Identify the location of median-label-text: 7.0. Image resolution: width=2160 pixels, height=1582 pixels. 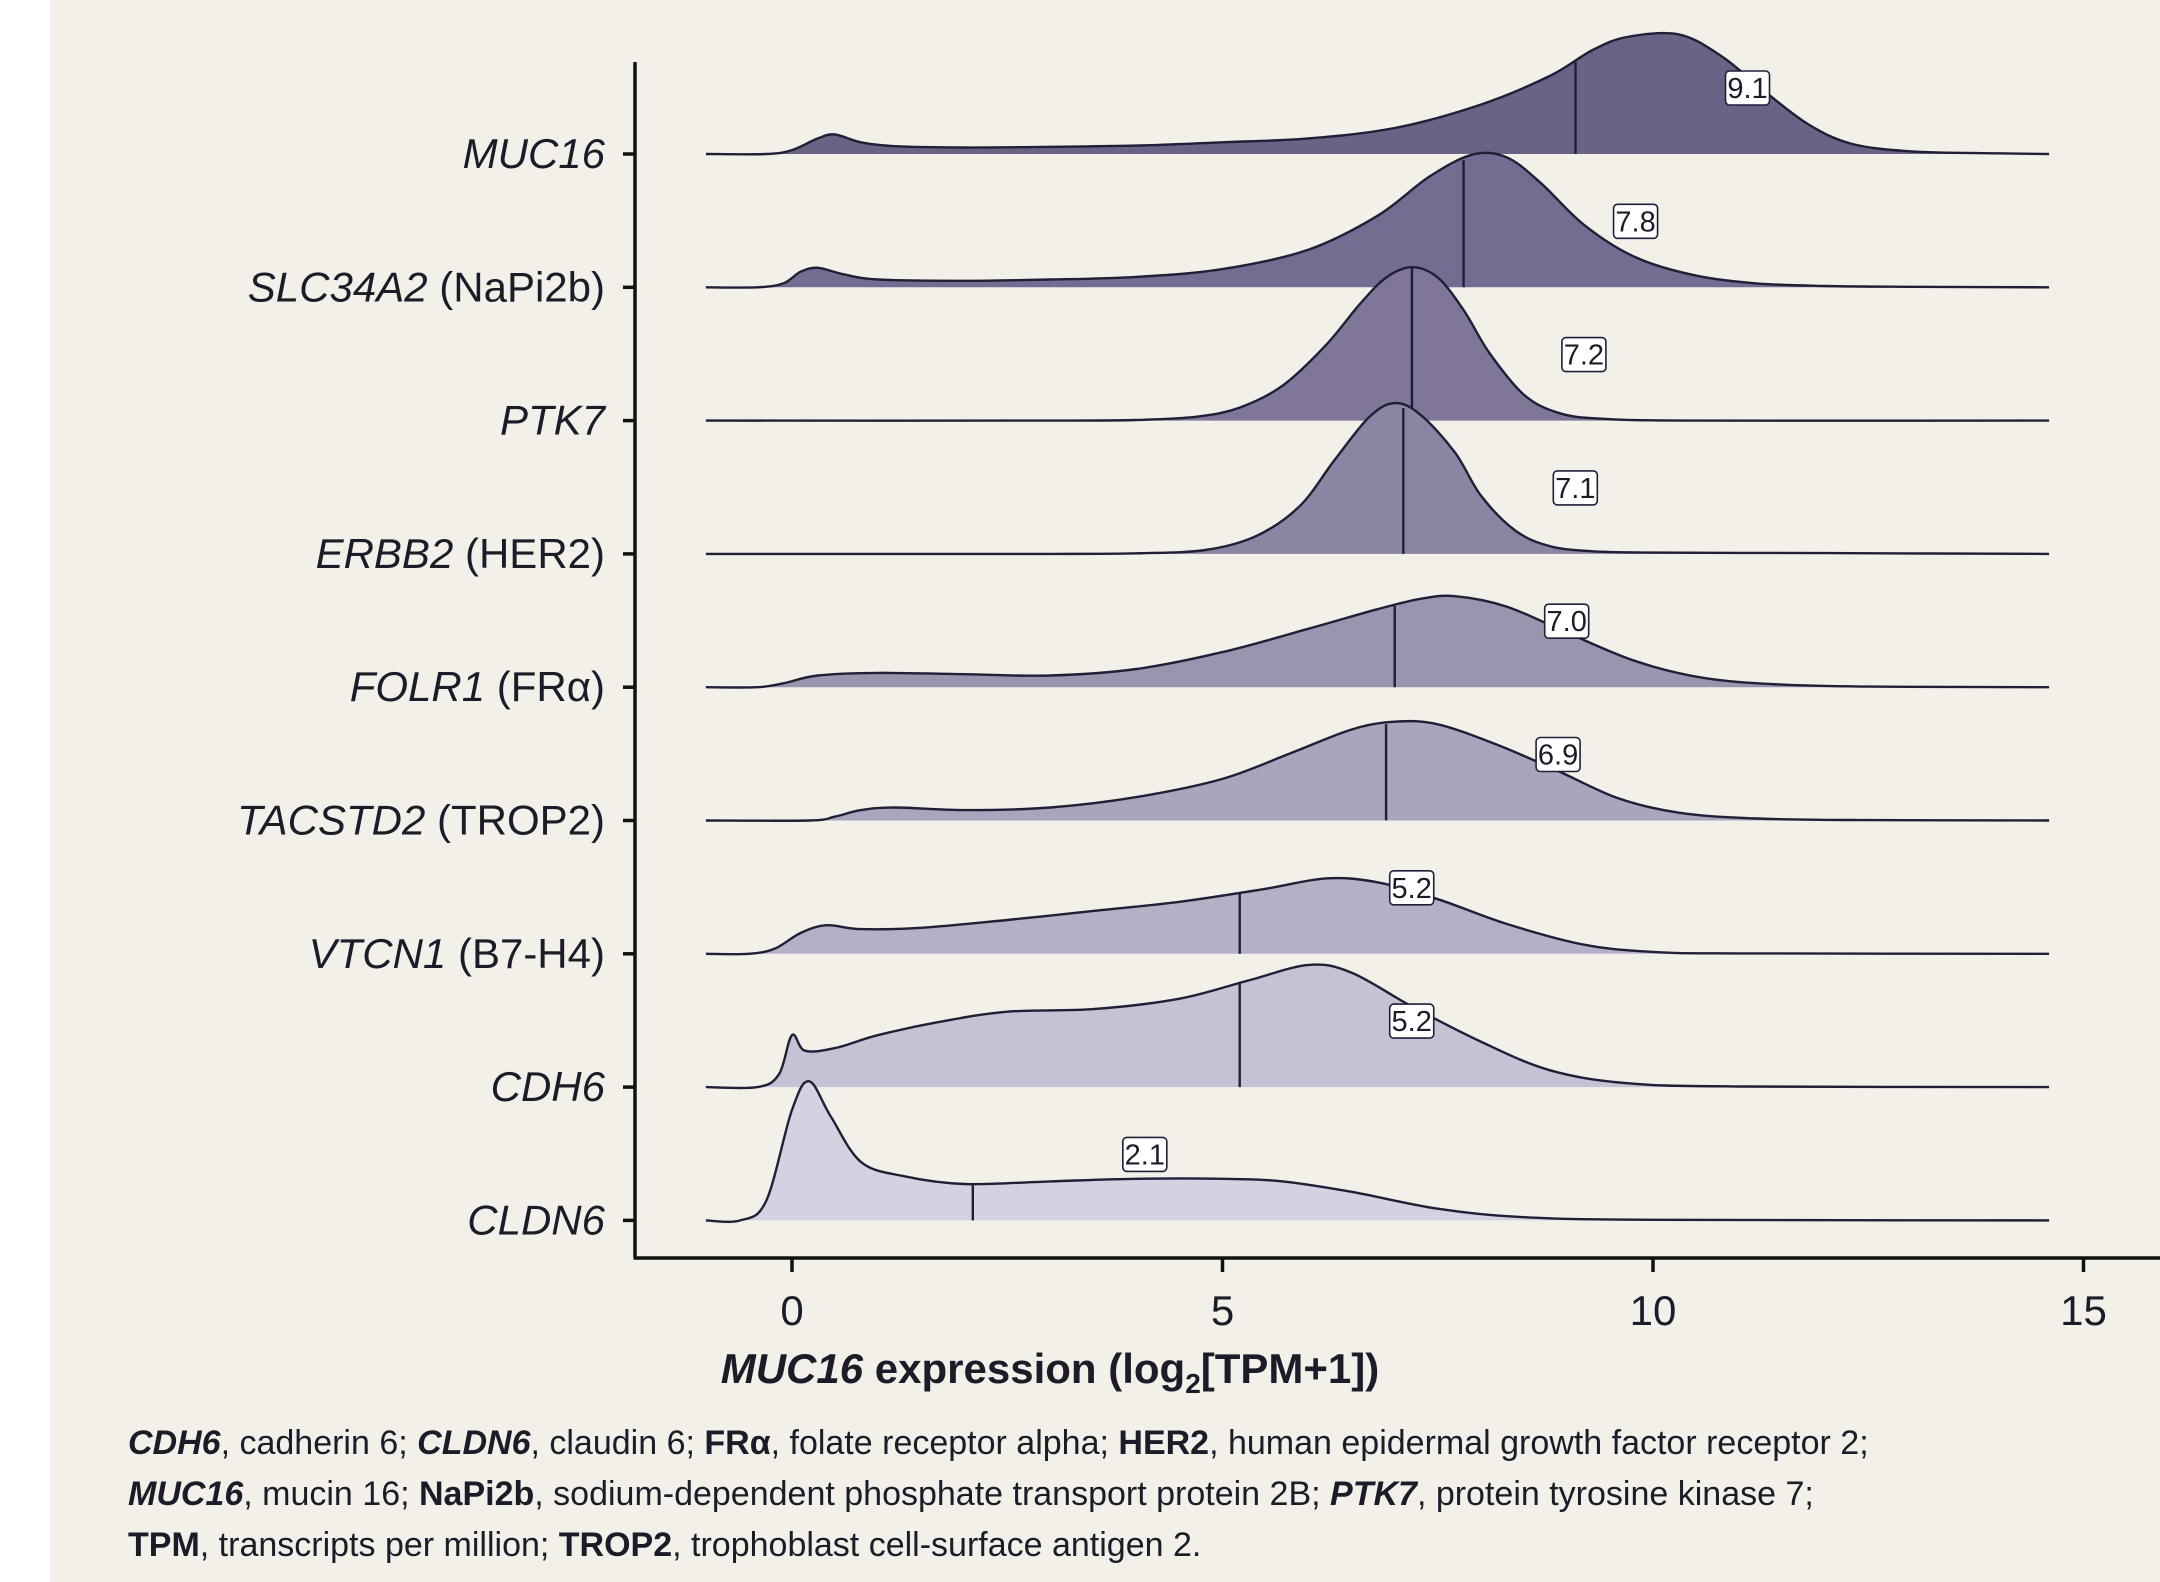
(1567, 622).